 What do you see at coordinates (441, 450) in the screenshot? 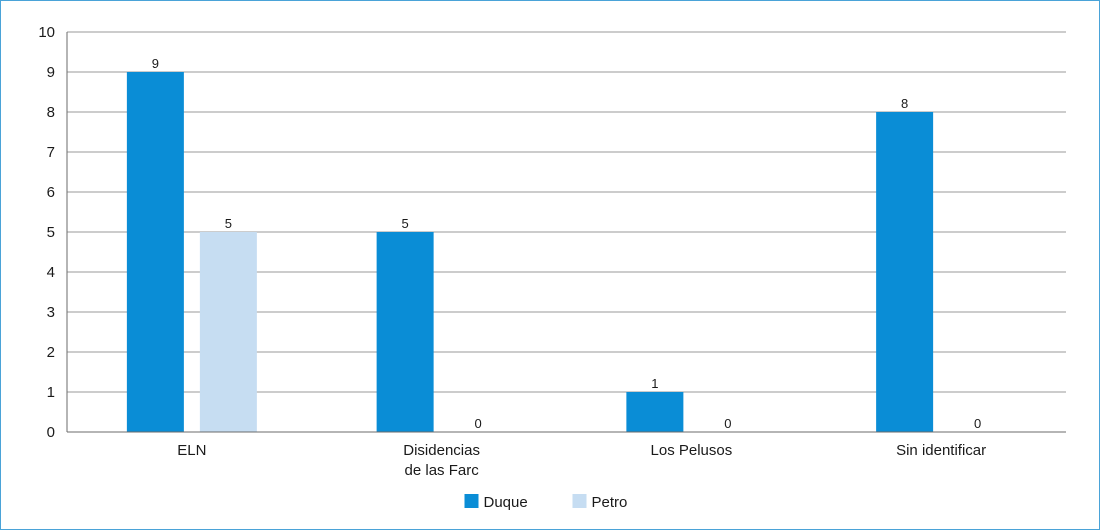
I see `x-tick-label: Disidencias` at bounding box center [441, 450].